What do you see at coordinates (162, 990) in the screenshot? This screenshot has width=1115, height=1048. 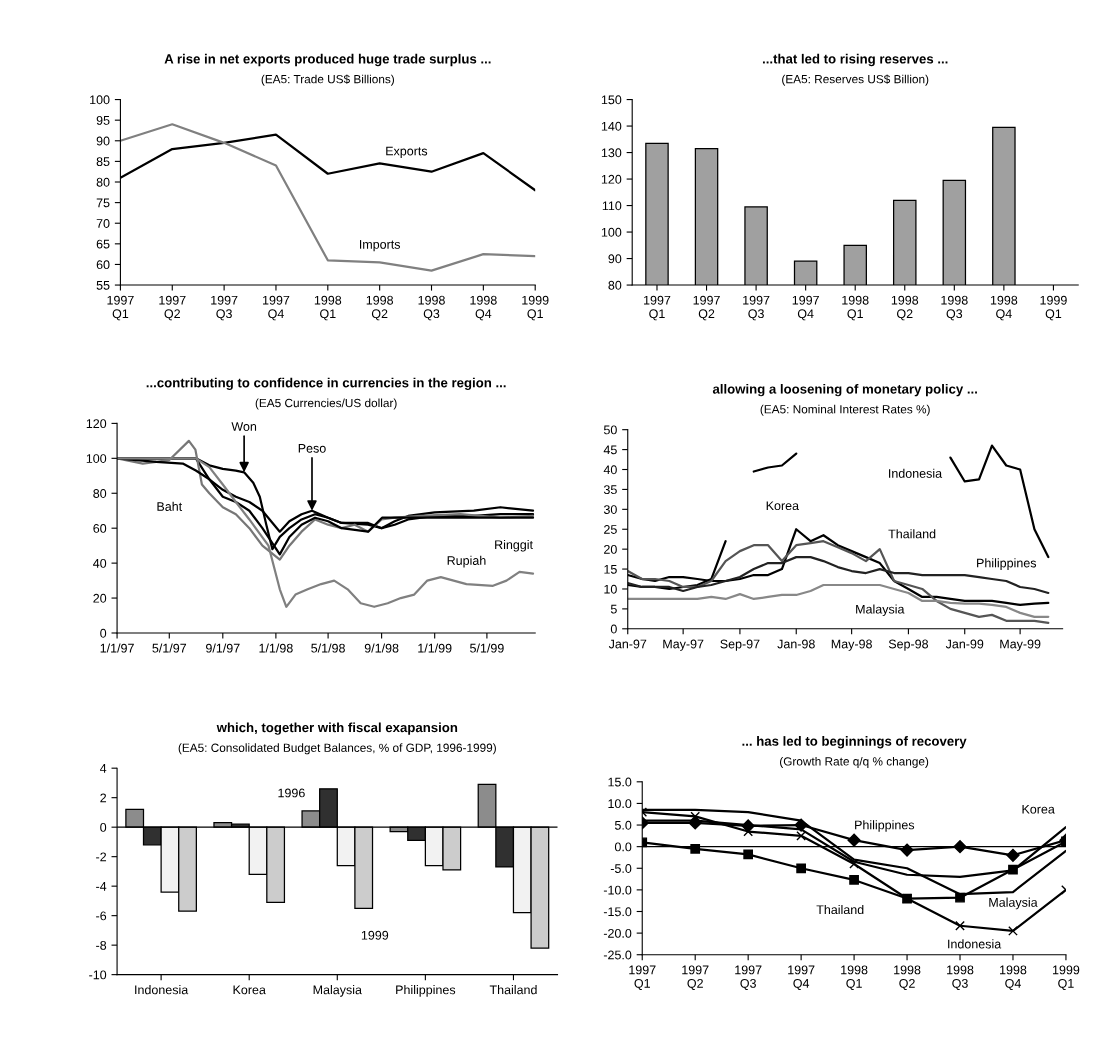 I see `x-tick-label: Indonesia` at bounding box center [162, 990].